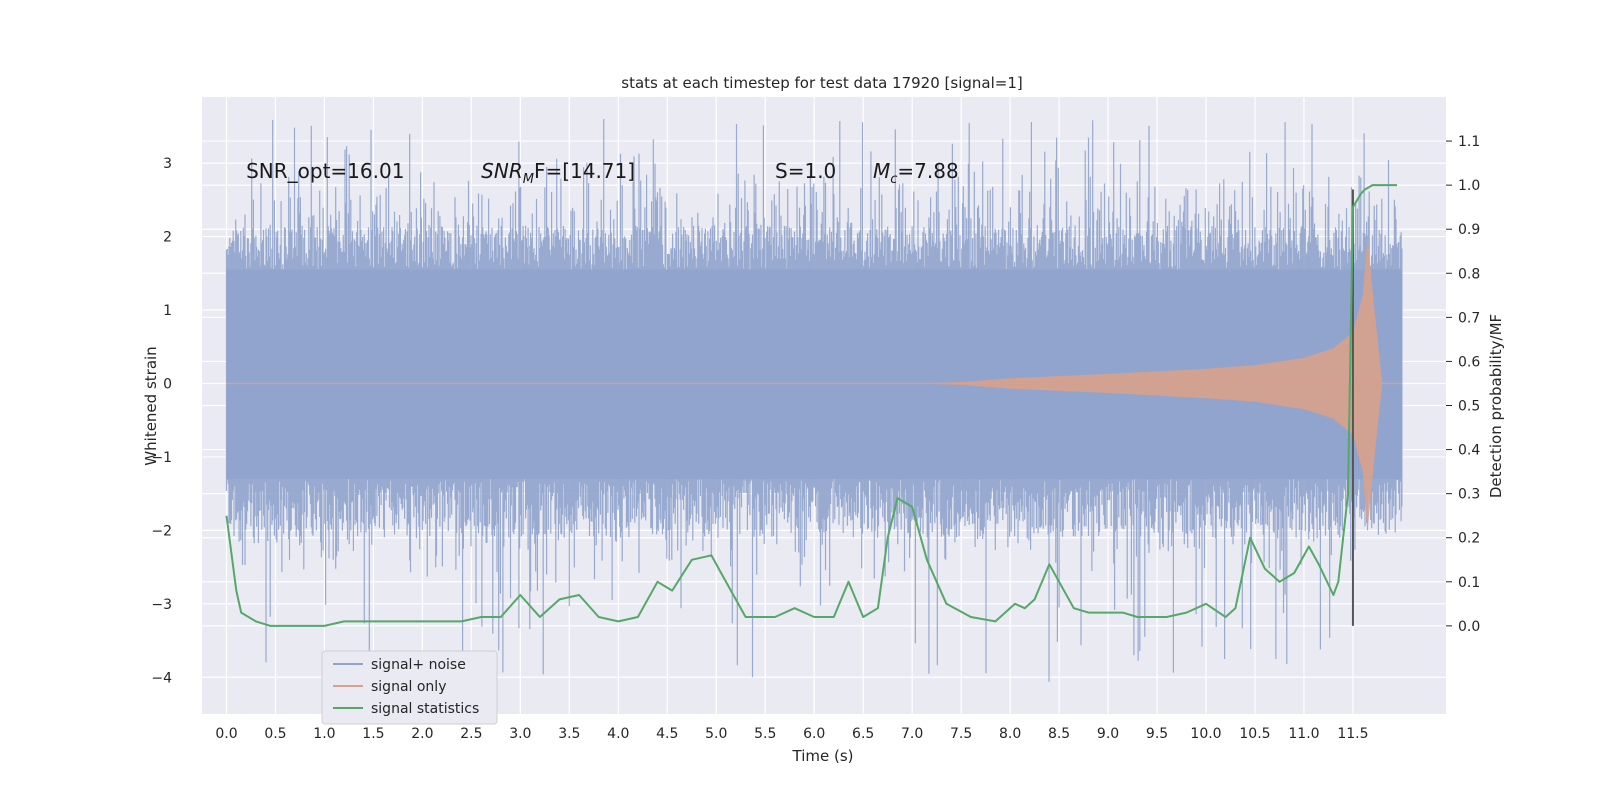  I want to click on x-tick-label: 8.0, so click(1010, 734).